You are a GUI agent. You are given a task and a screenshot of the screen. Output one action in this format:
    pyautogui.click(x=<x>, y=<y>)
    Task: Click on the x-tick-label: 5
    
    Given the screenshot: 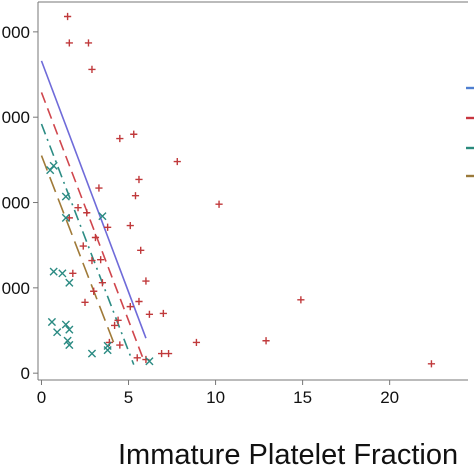 What is the action you would take?
    pyautogui.click(x=128, y=397)
    